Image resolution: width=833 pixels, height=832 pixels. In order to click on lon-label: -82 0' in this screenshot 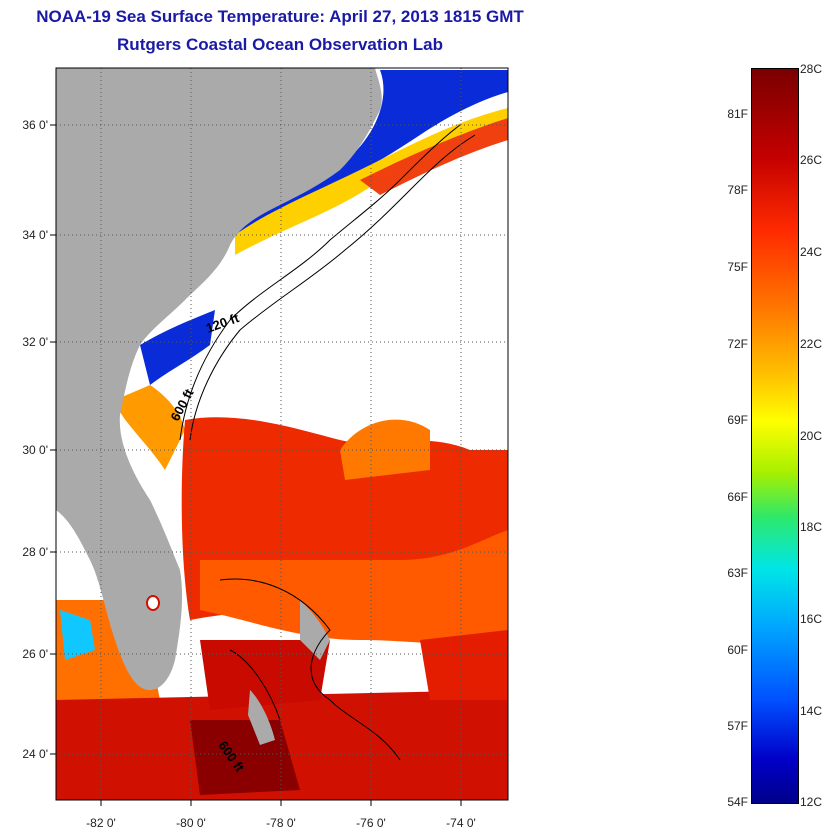, I will do `click(101, 823)`.